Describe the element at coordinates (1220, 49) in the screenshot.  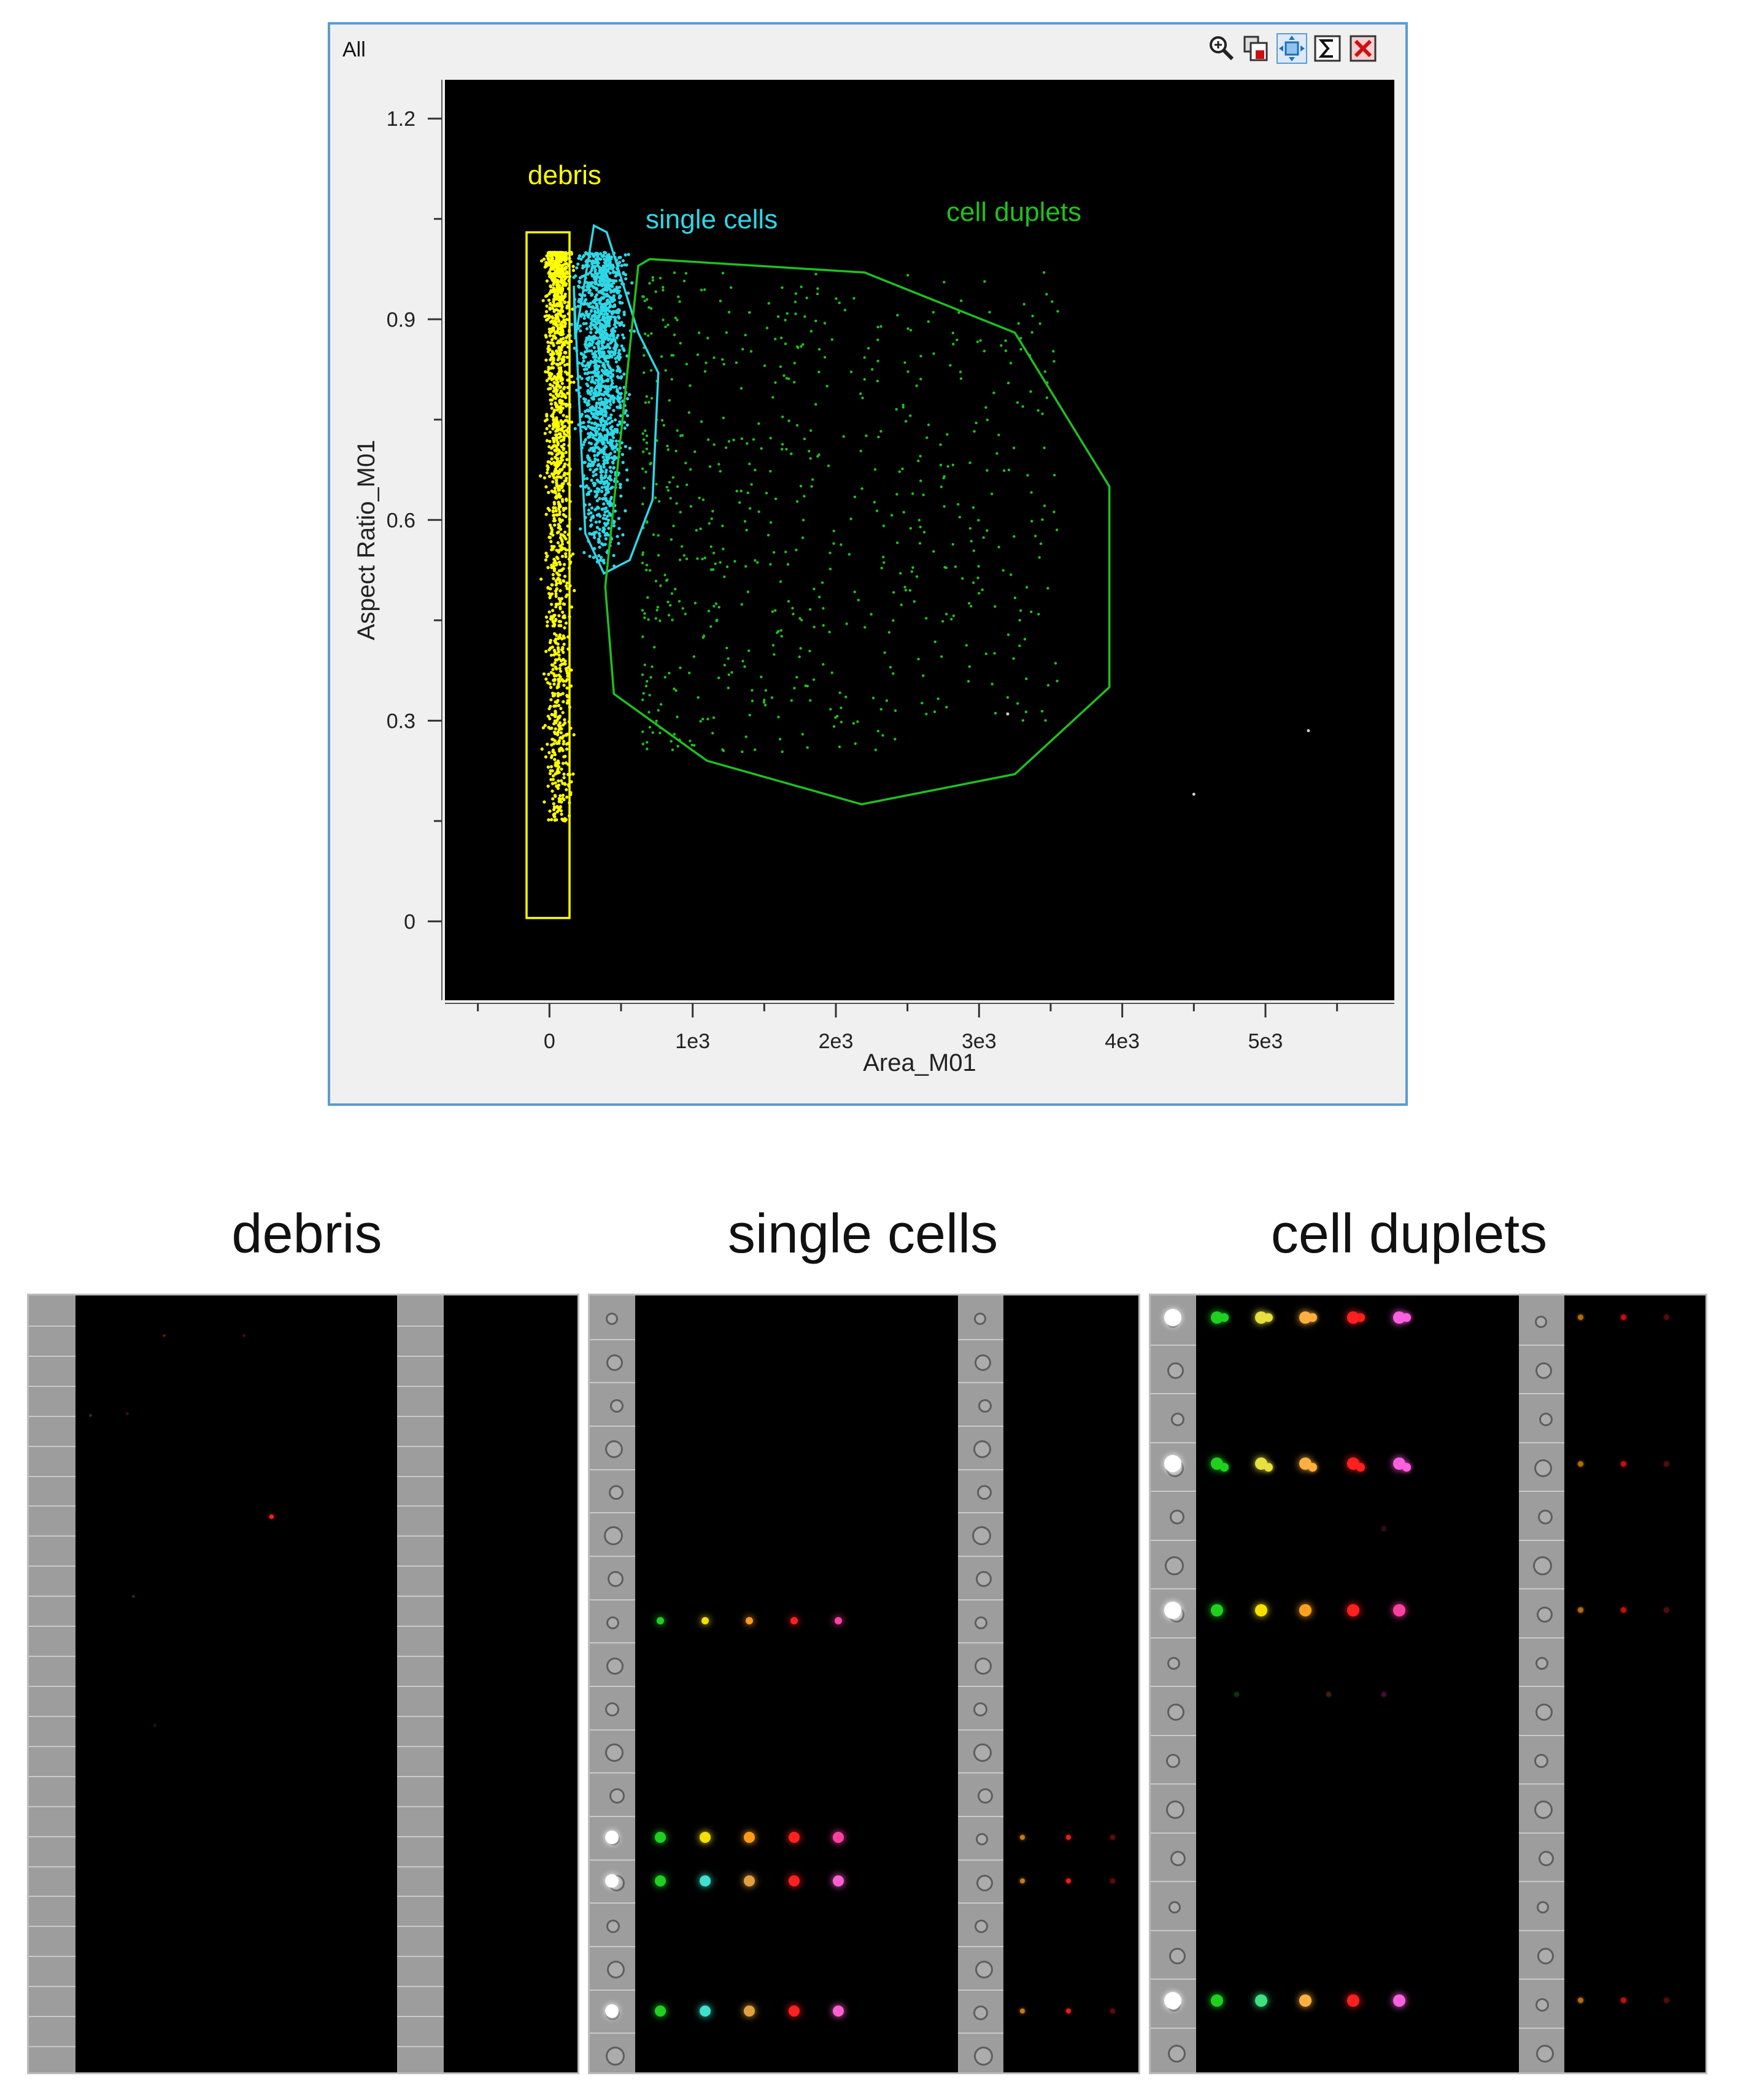
I see `zoom-in-icon` at that location.